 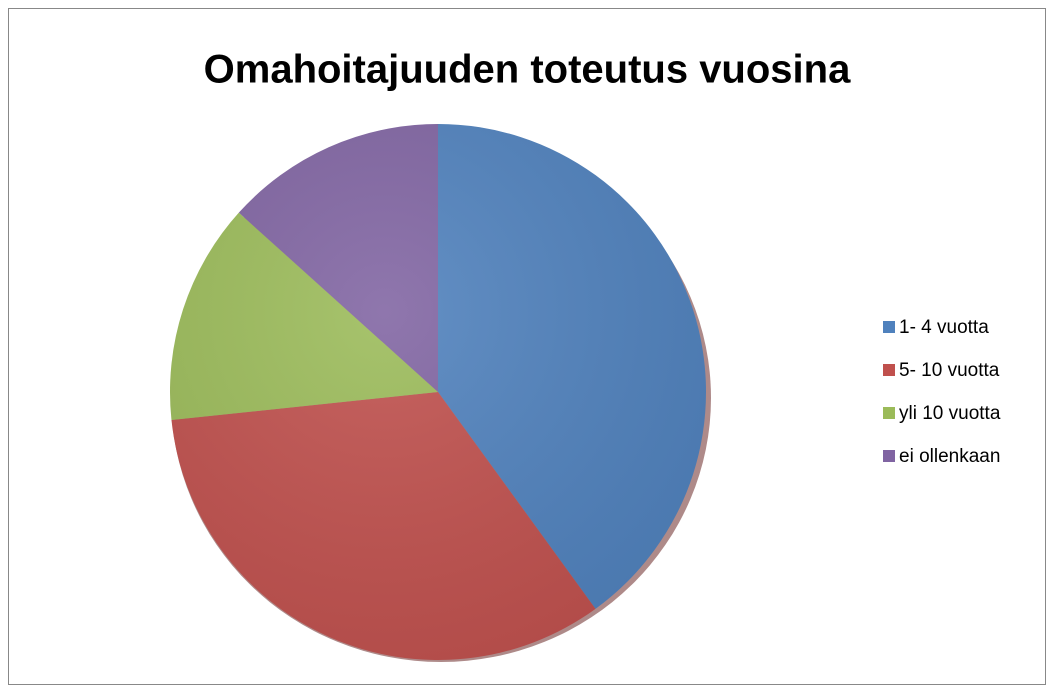 What do you see at coordinates (527, 70) in the screenshot?
I see `chart-title: Omahoitajuuden toteutus vuosina` at bounding box center [527, 70].